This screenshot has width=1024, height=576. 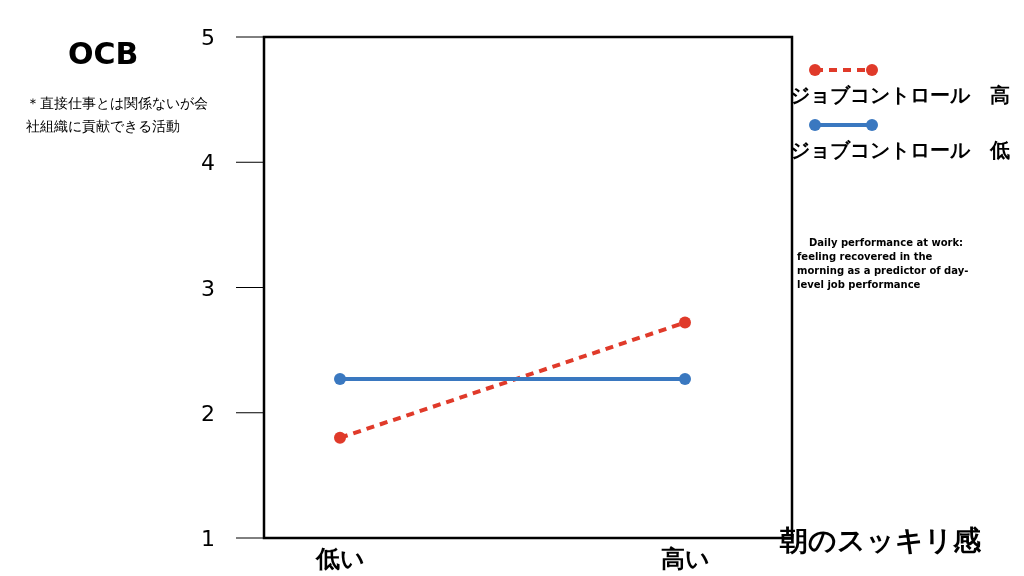 What do you see at coordinates (117, 115) in the screenshot?
I see `text: ＊直接仕事とは関係ないが会社組織に貢献できる活動` at bounding box center [117, 115].